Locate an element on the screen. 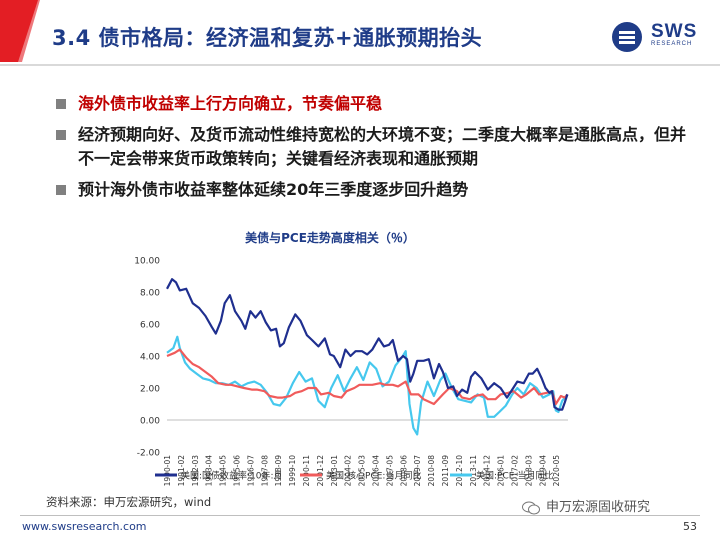 This screenshot has height=540, width=720. x-tick-label: 2010-08 is located at coordinates (431, 471).